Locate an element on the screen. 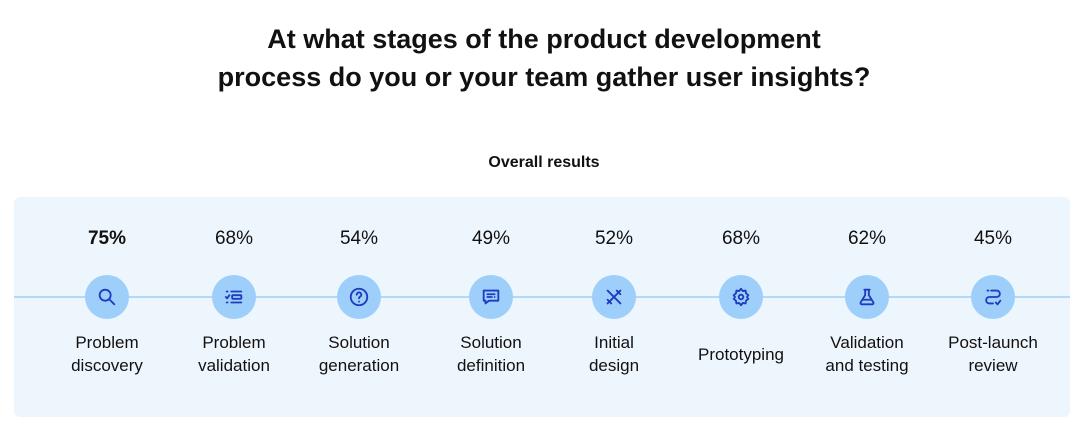 The image size is (1088, 427). stage-prototyping: 68% Prototyping is located at coordinates (741, 297).